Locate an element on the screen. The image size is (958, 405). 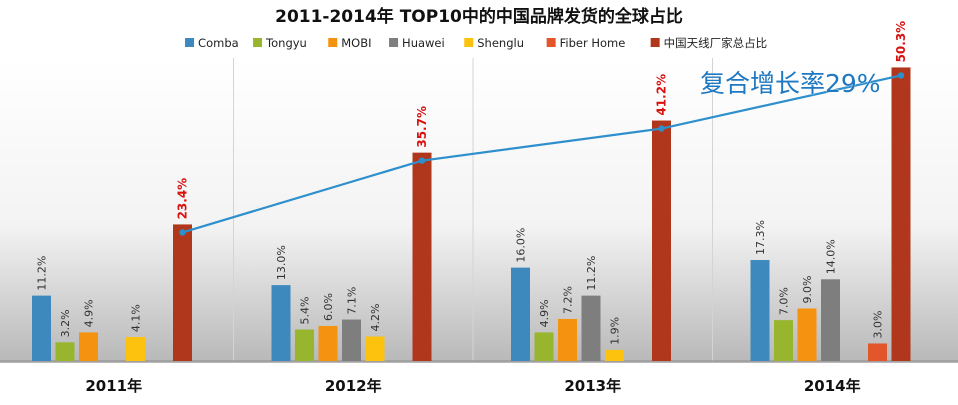
legend-label: Fiber Home is located at coordinates (593, 43).